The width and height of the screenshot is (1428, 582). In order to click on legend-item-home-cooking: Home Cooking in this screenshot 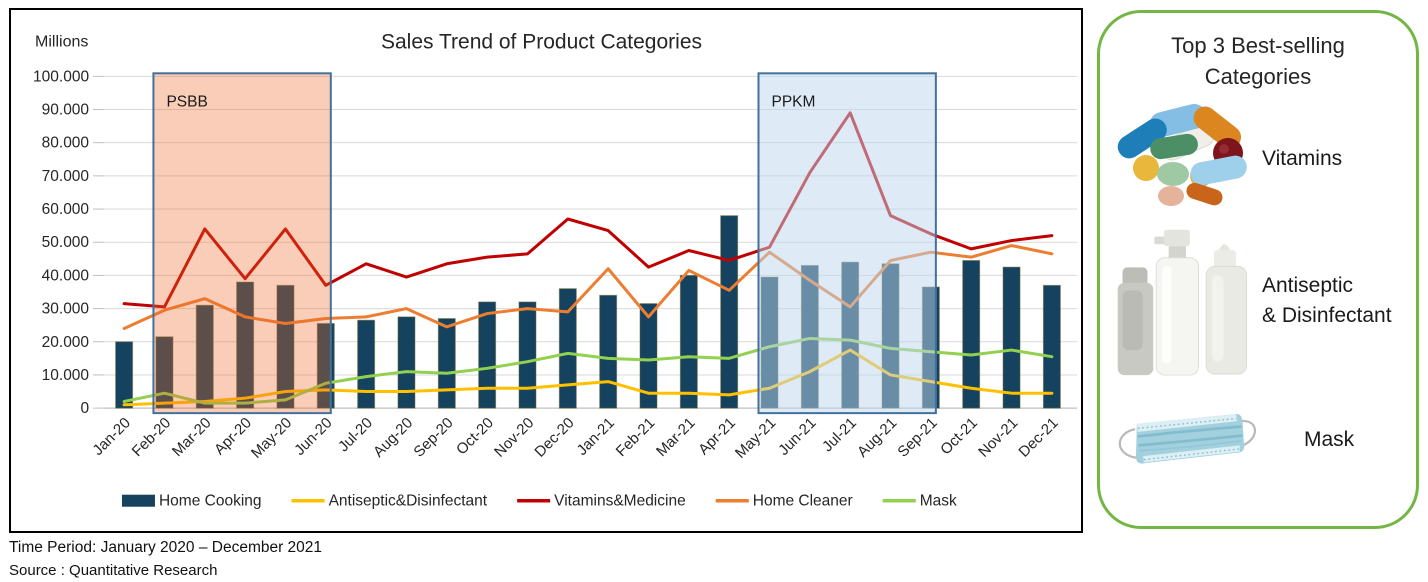, I will do `click(191, 501)`.